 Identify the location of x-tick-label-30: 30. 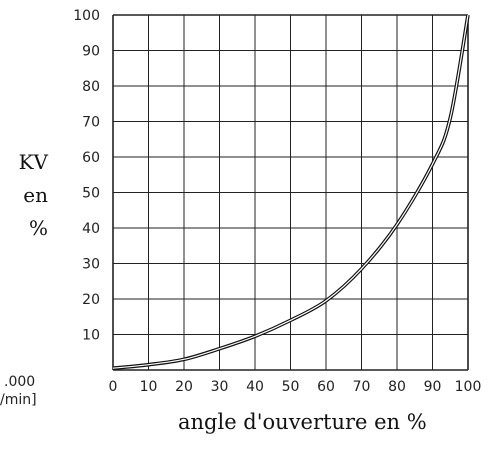
(220, 387).